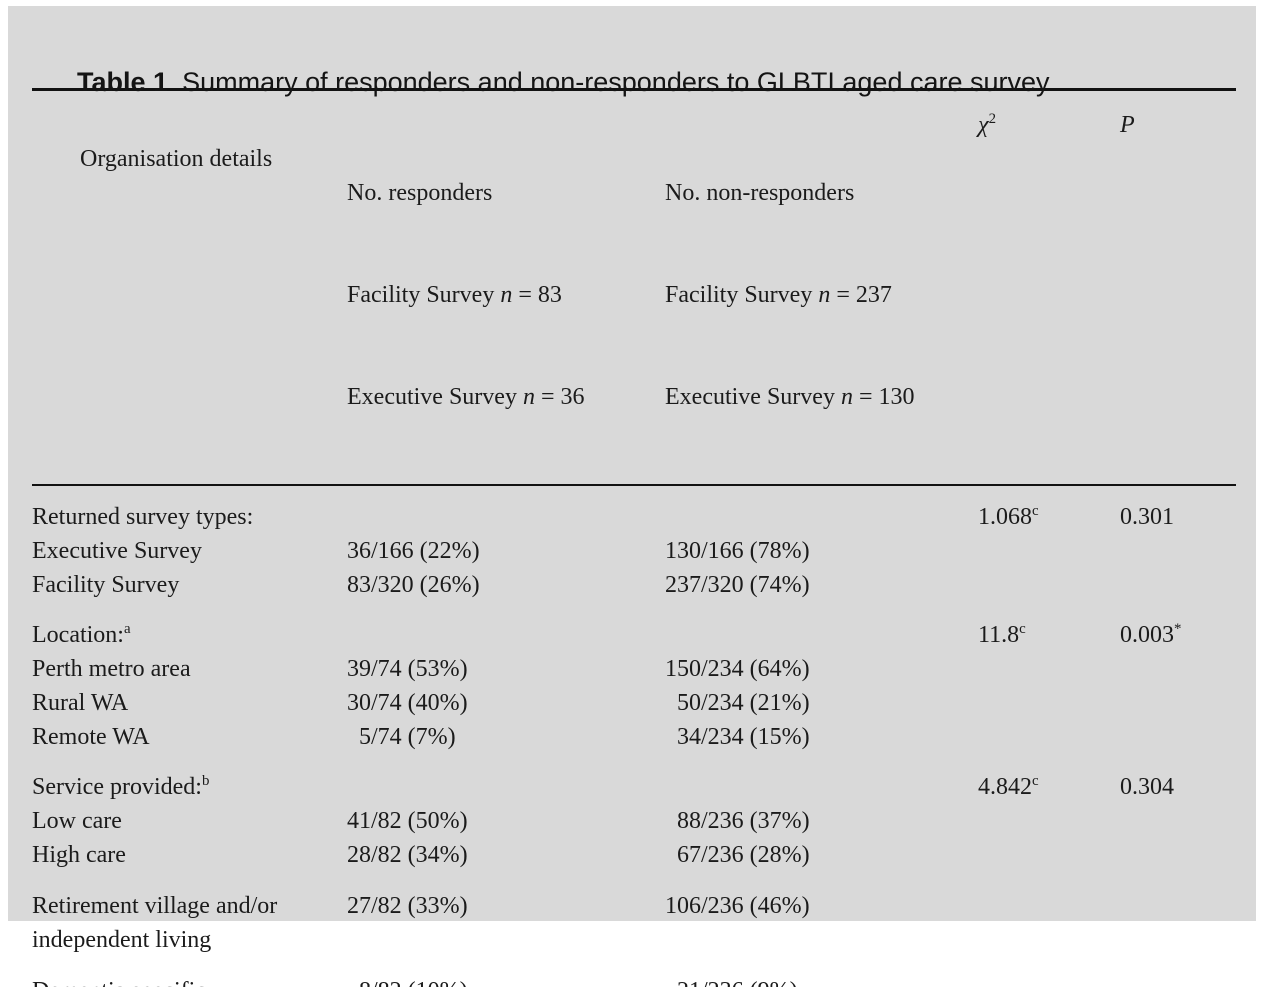 This screenshot has height=987, width=1264. What do you see at coordinates (1005, 517) in the screenshot?
I see `chi2-value: 1.068` at bounding box center [1005, 517].